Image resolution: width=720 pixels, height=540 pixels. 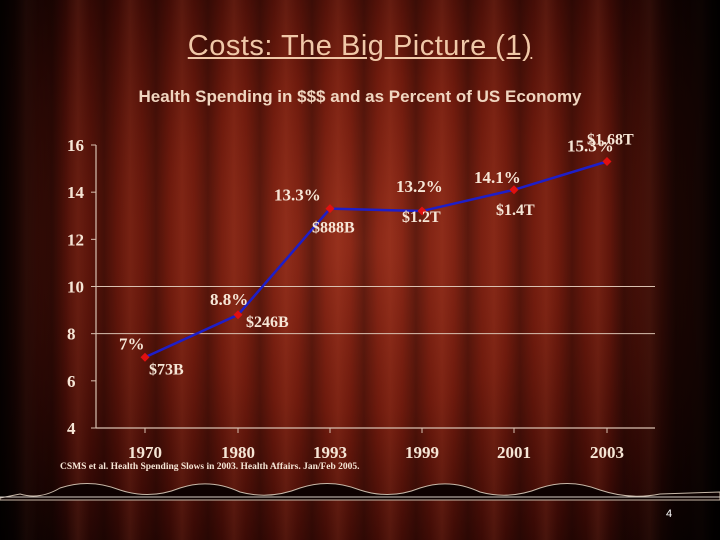 What do you see at coordinates (515, 210) in the screenshot?
I see `dollar-data-label: $1.4T` at bounding box center [515, 210].